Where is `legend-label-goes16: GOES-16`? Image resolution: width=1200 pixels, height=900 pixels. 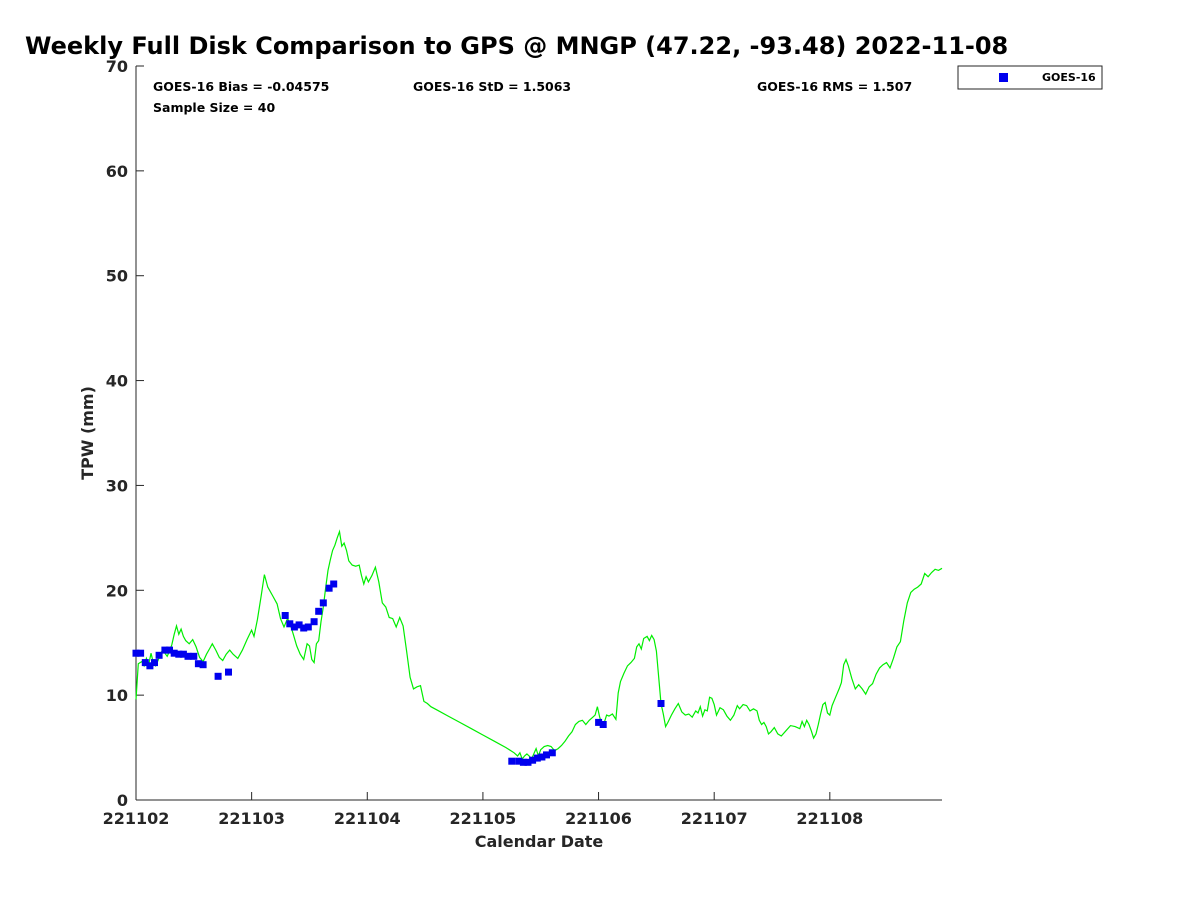
legend-label-goes16: GOES-16 is located at coordinates (1069, 77).